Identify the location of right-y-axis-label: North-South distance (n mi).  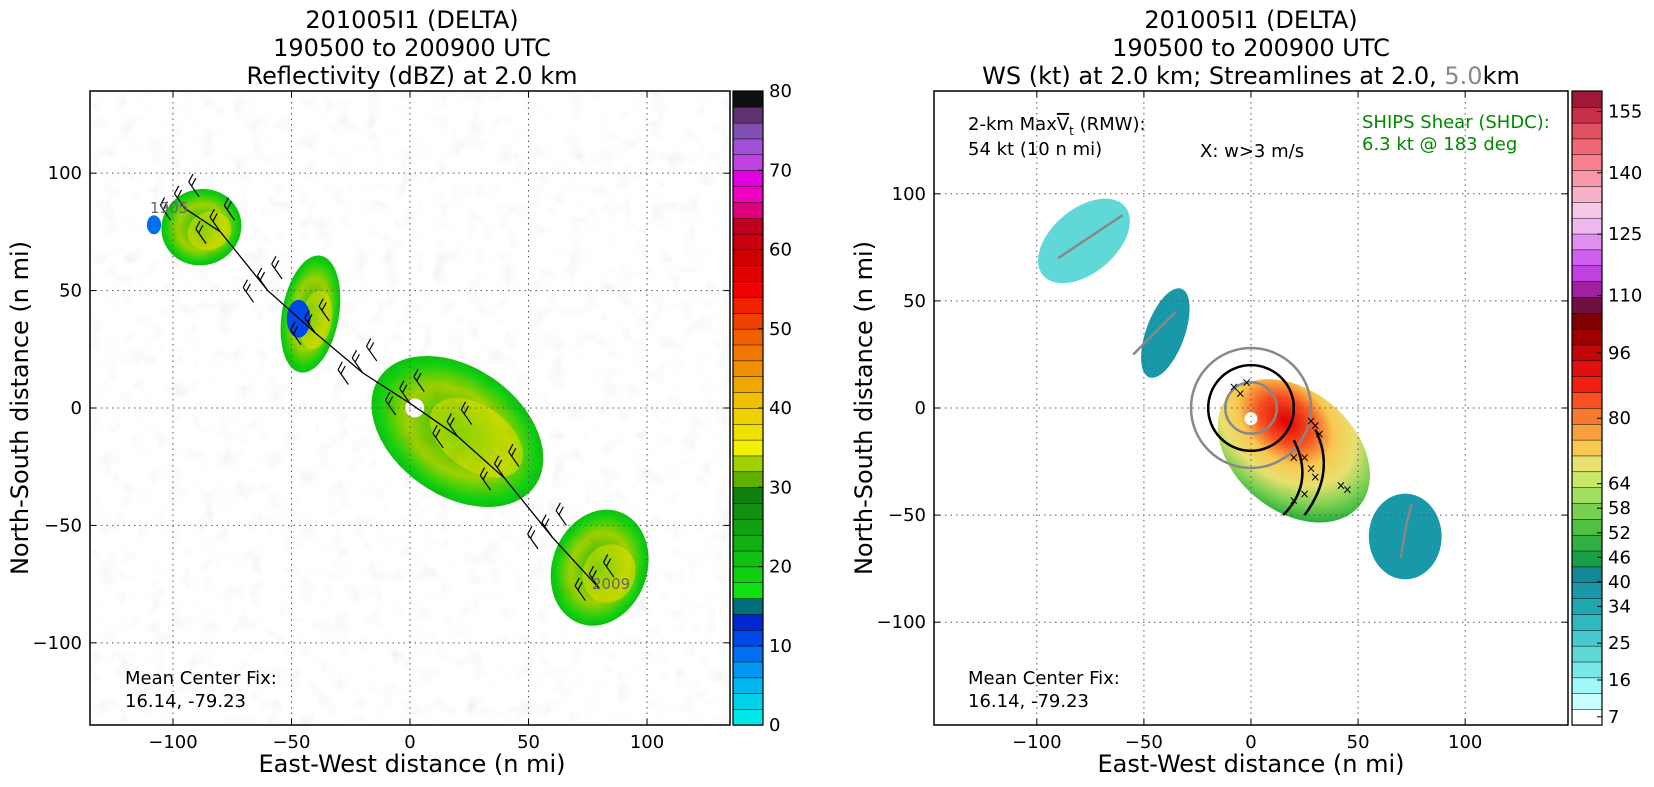
(864, 408).